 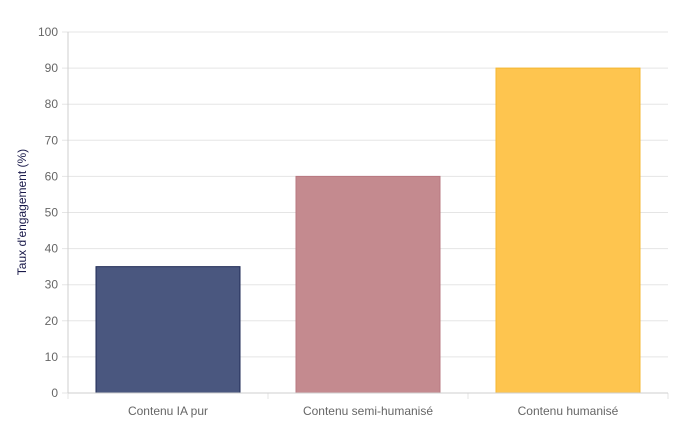 What do you see at coordinates (48, 32) in the screenshot?
I see `y-tick-label: 100` at bounding box center [48, 32].